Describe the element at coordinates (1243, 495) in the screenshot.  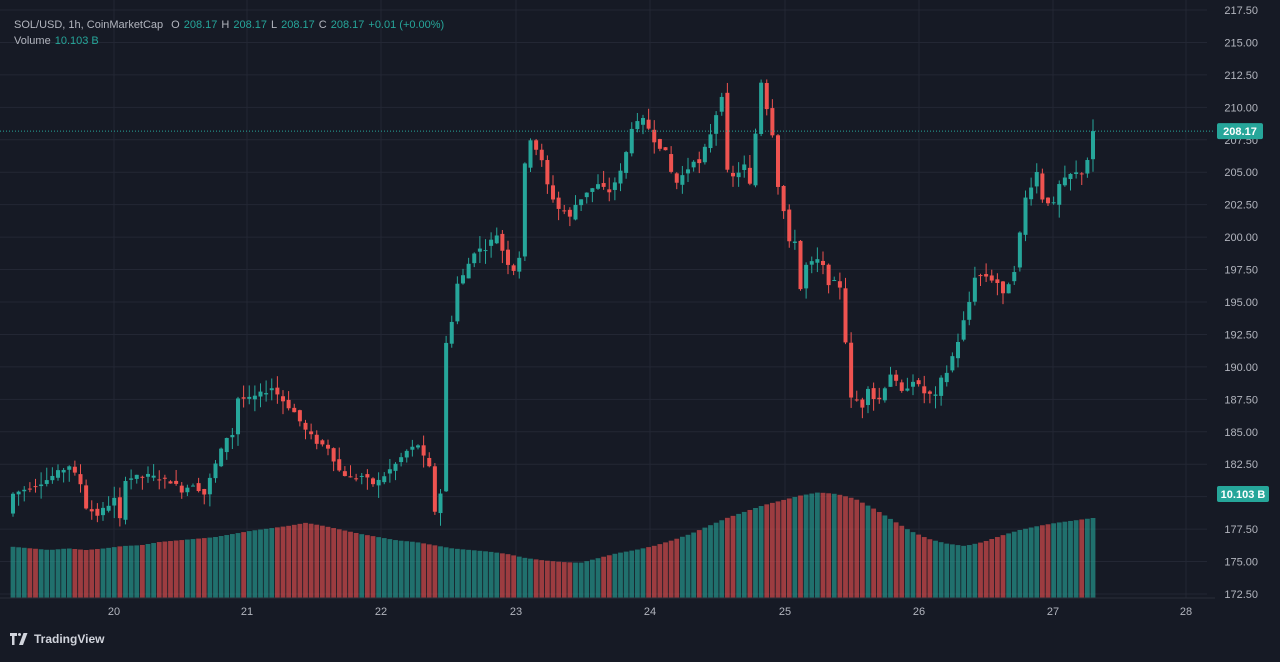
I see `volume-tag-label: 10.103 B` at that location.